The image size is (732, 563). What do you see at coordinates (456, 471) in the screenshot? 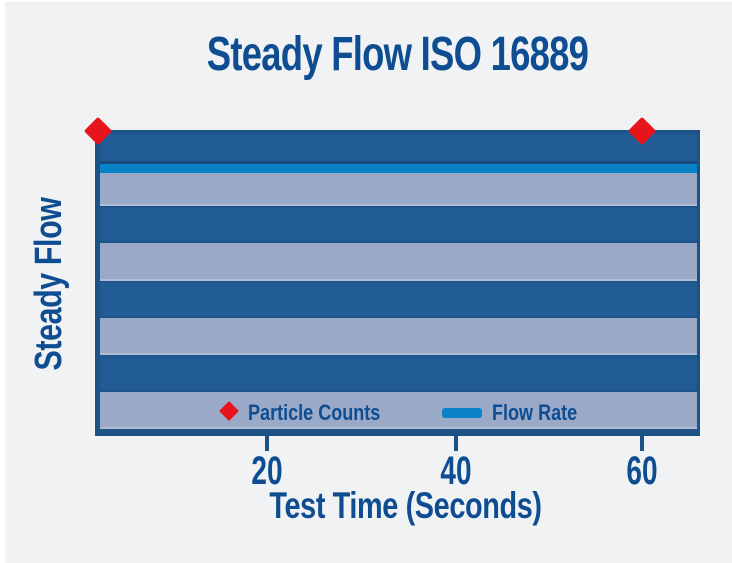
I see `x-tick-label-40: 40` at bounding box center [456, 471].